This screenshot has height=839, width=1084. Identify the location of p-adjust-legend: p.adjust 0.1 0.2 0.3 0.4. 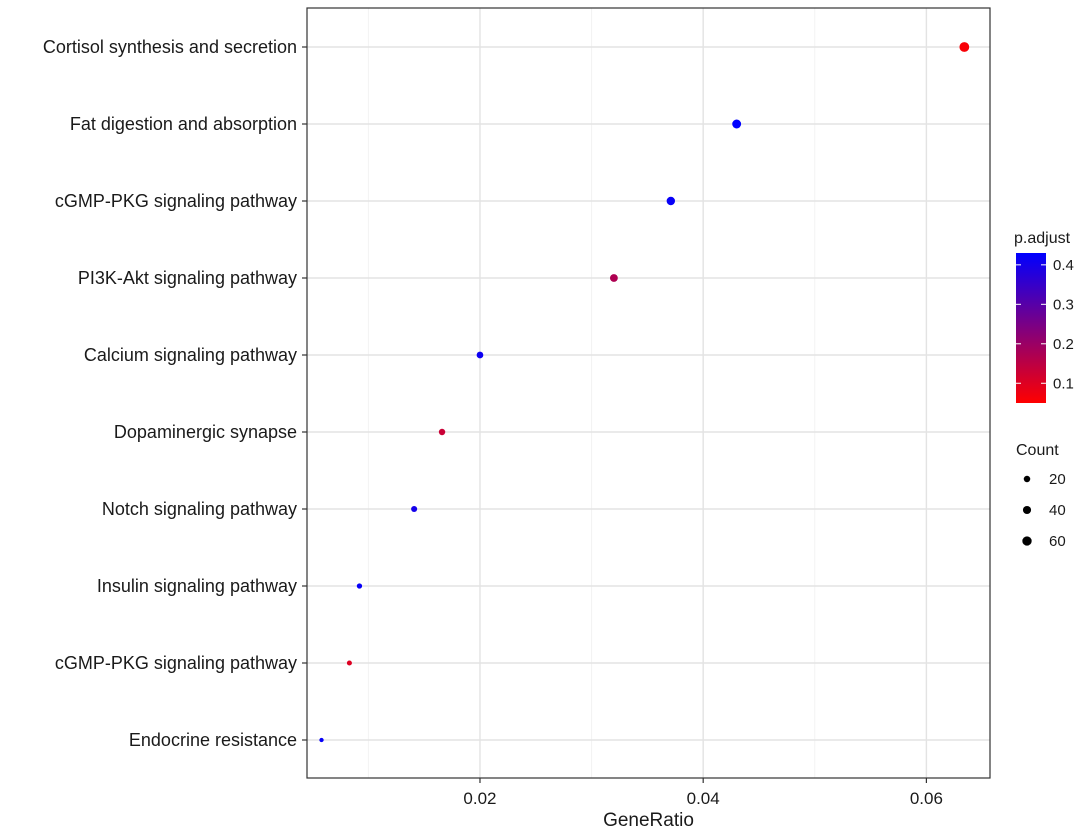
(1044, 316).